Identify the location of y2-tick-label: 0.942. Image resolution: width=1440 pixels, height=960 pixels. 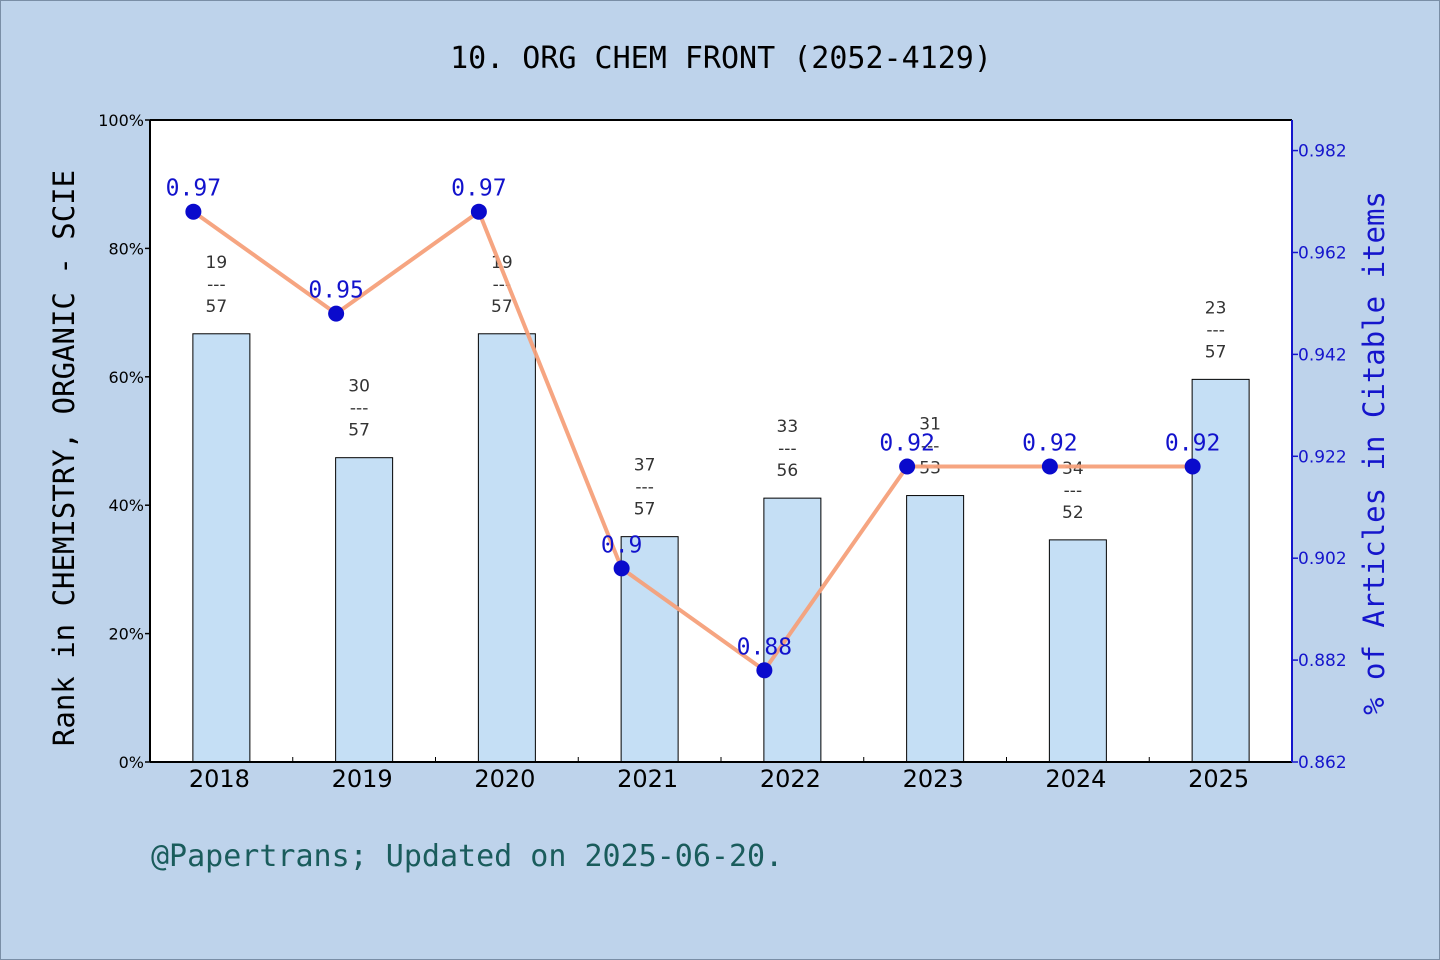
(1322, 355).